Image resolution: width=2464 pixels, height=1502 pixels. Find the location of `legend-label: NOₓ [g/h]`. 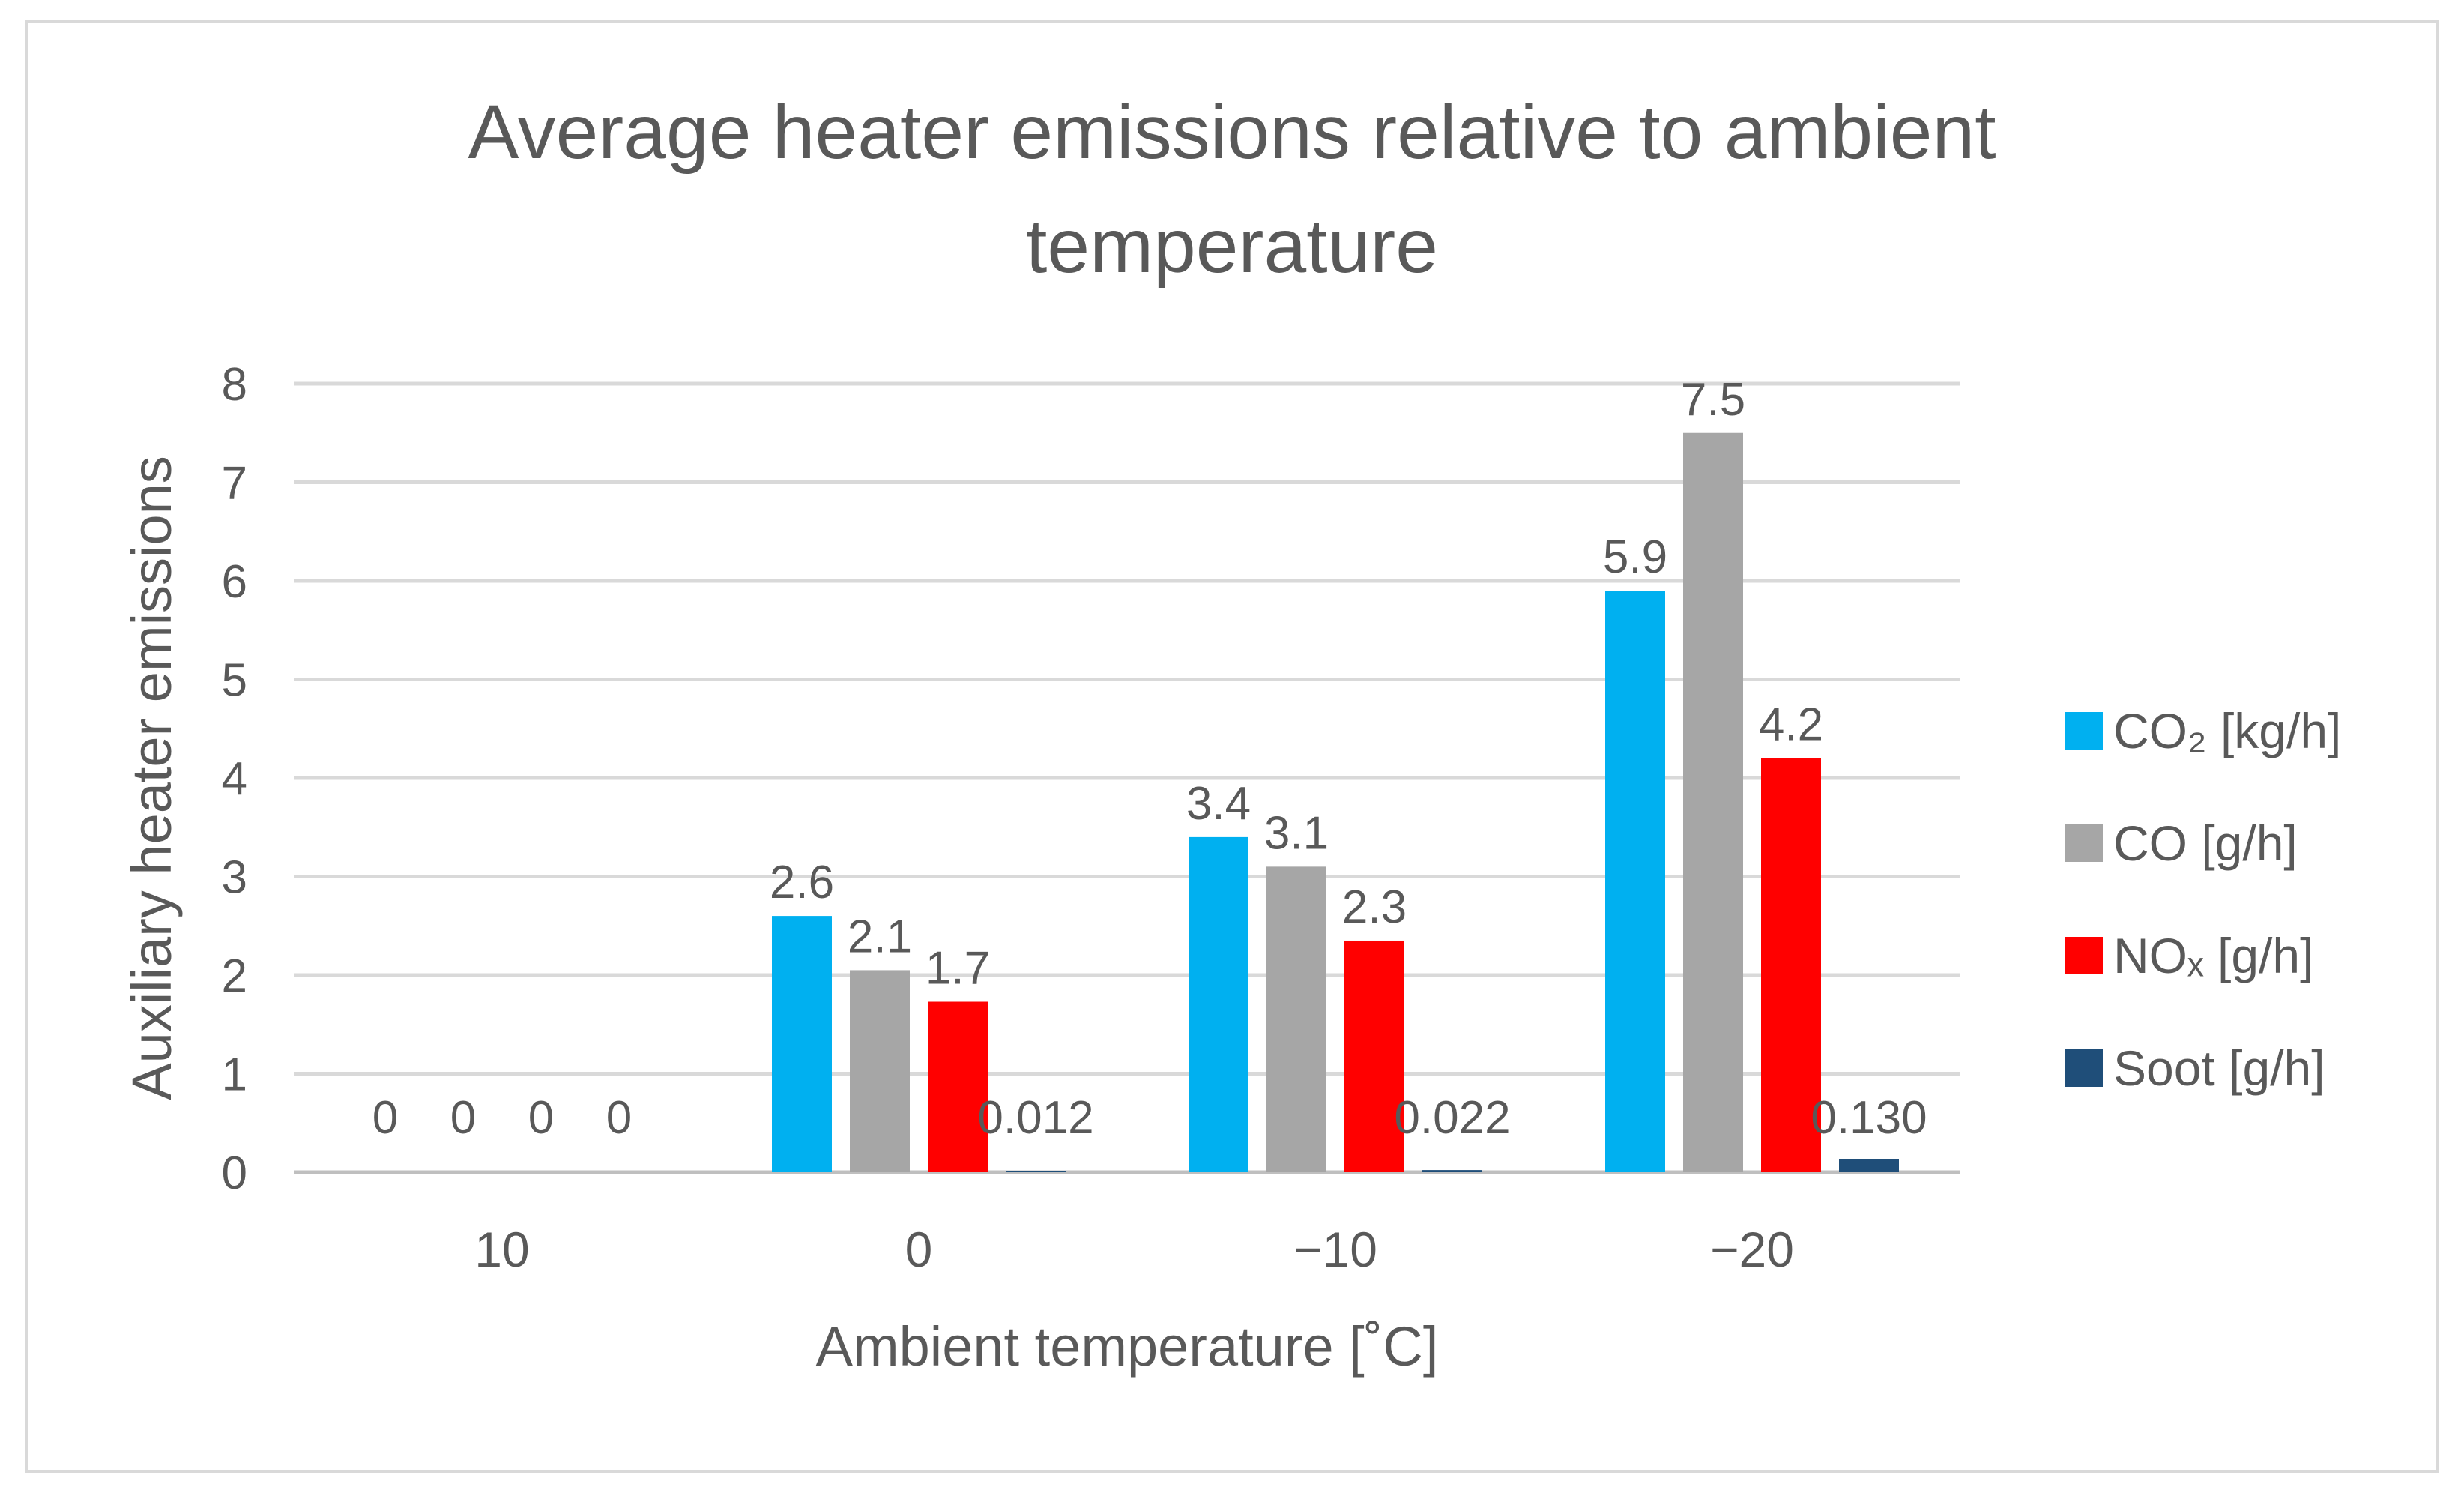

legend-label: NOₓ [g/h] is located at coordinates (2213, 955).